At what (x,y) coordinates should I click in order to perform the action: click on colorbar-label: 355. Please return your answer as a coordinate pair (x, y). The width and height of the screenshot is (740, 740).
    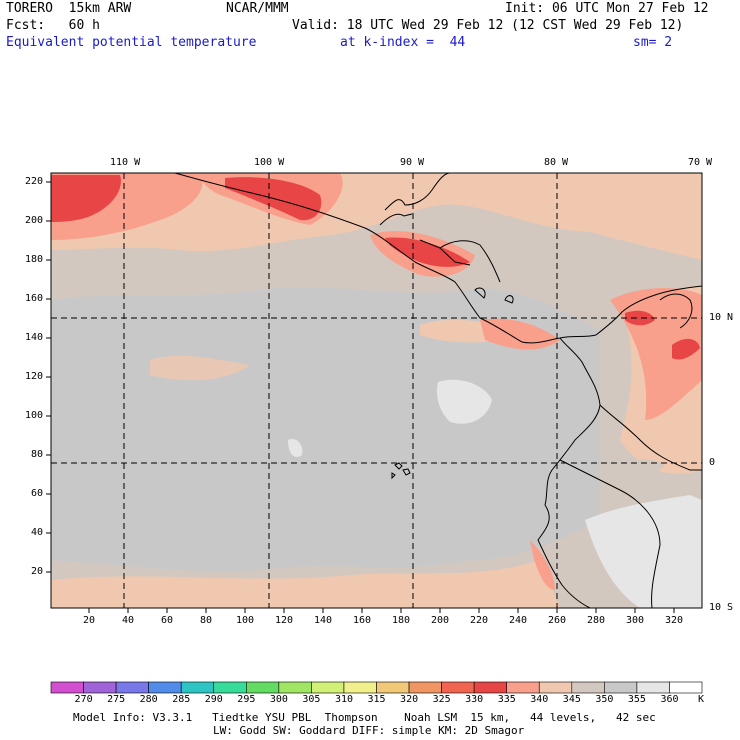
    Looking at the image, I should click on (636, 699).